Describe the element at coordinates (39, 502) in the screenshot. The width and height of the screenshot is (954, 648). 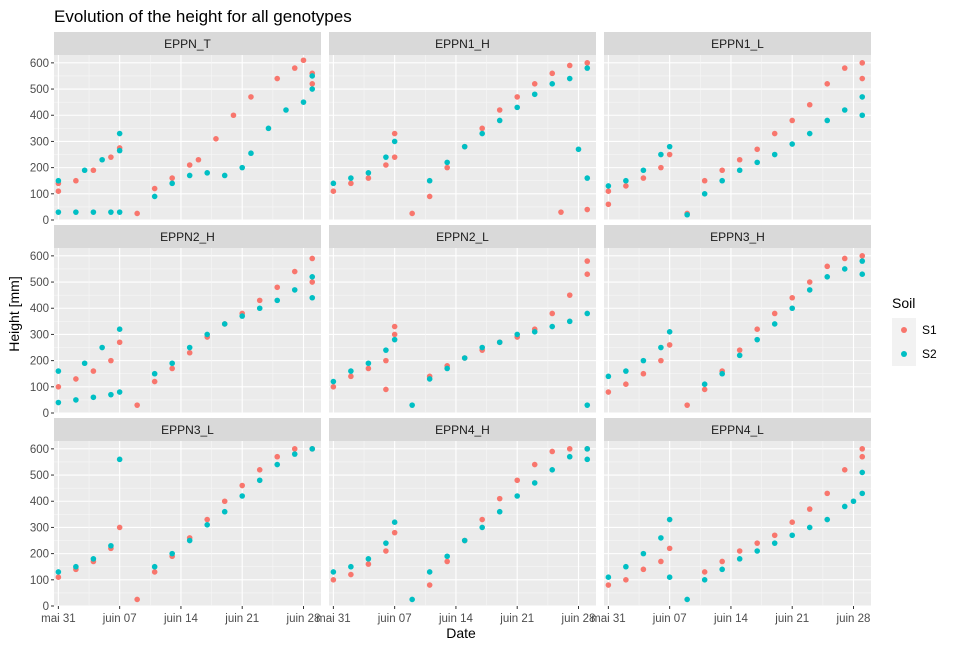
I see `y-tick-label: 400` at that location.